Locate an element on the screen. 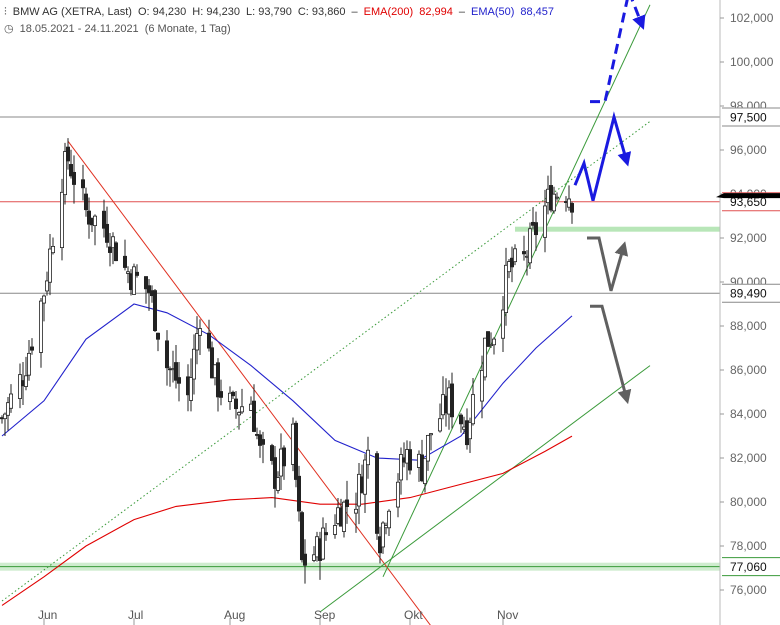  y-tick-label: 96,000 is located at coordinates (748, 150).